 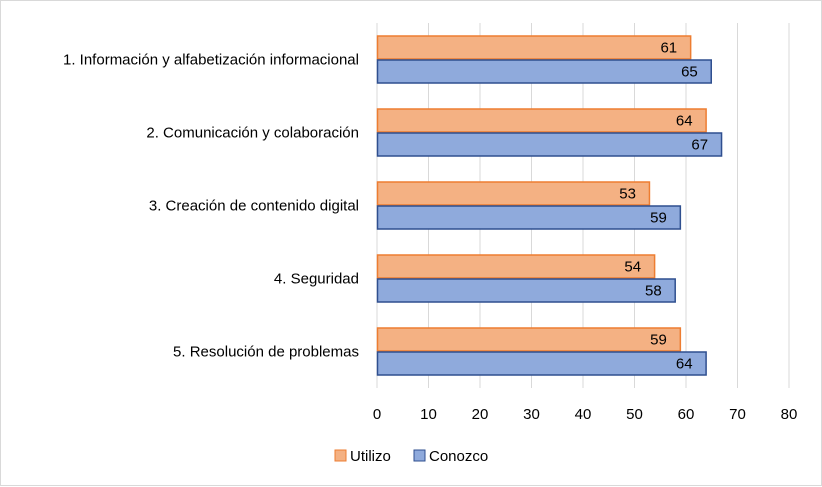 What do you see at coordinates (419, 455) in the screenshot?
I see `legend-swatch-conozco` at bounding box center [419, 455].